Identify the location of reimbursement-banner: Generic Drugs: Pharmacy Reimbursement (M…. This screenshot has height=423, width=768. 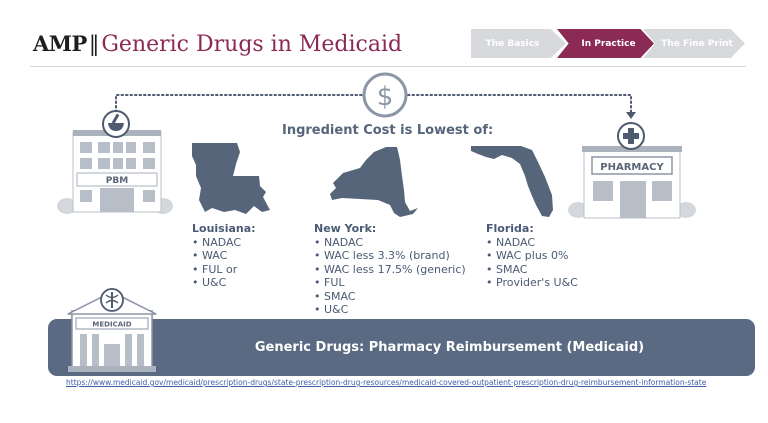
(401, 347).